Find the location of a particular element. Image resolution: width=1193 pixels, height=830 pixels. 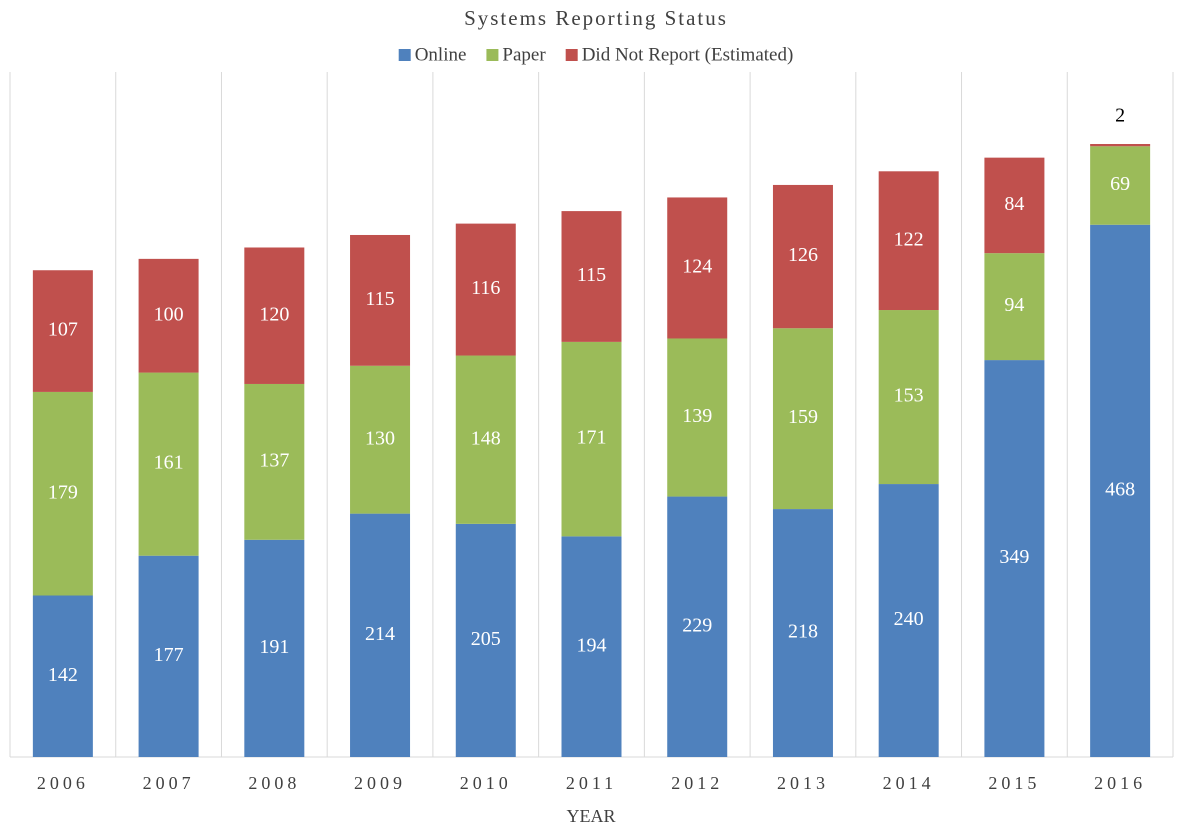

data-label: 240 is located at coordinates (909, 619).